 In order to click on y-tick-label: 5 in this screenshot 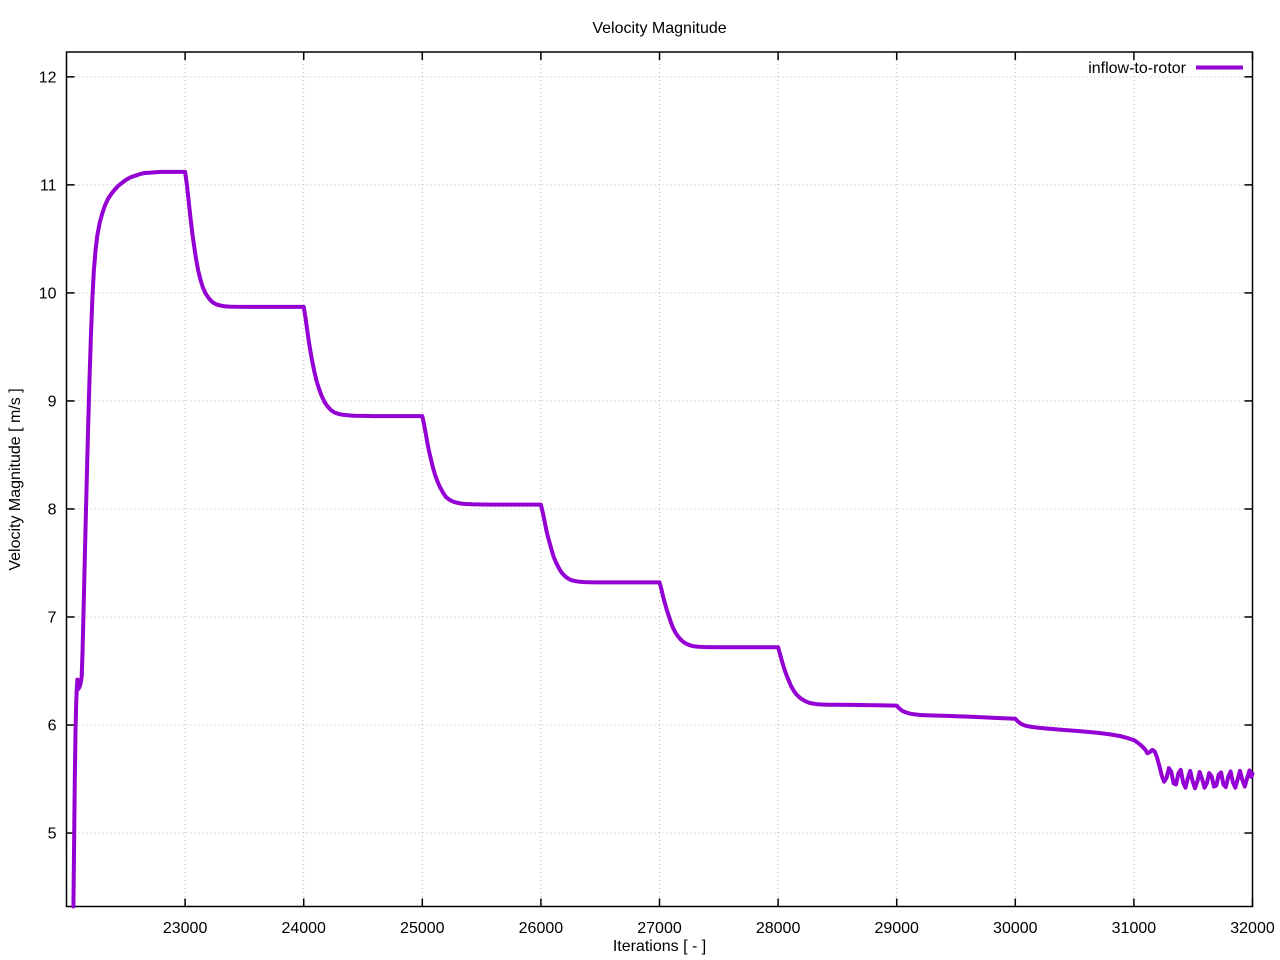, I will do `click(52, 834)`.